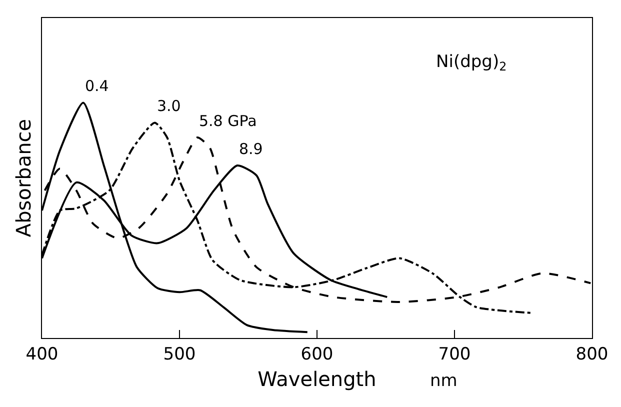 The image size is (621, 407). I want to click on x-tick-label: 500, so click(179, 354).